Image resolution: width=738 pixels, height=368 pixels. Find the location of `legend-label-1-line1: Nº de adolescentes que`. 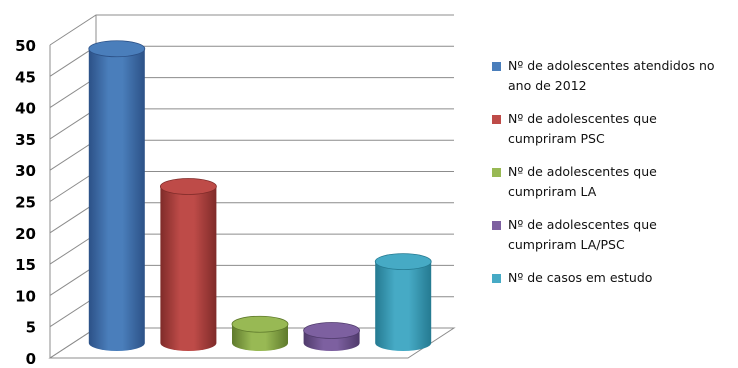

legend-label-1-line1: Nº de adolescentes que is located at coordinates (582, 118).